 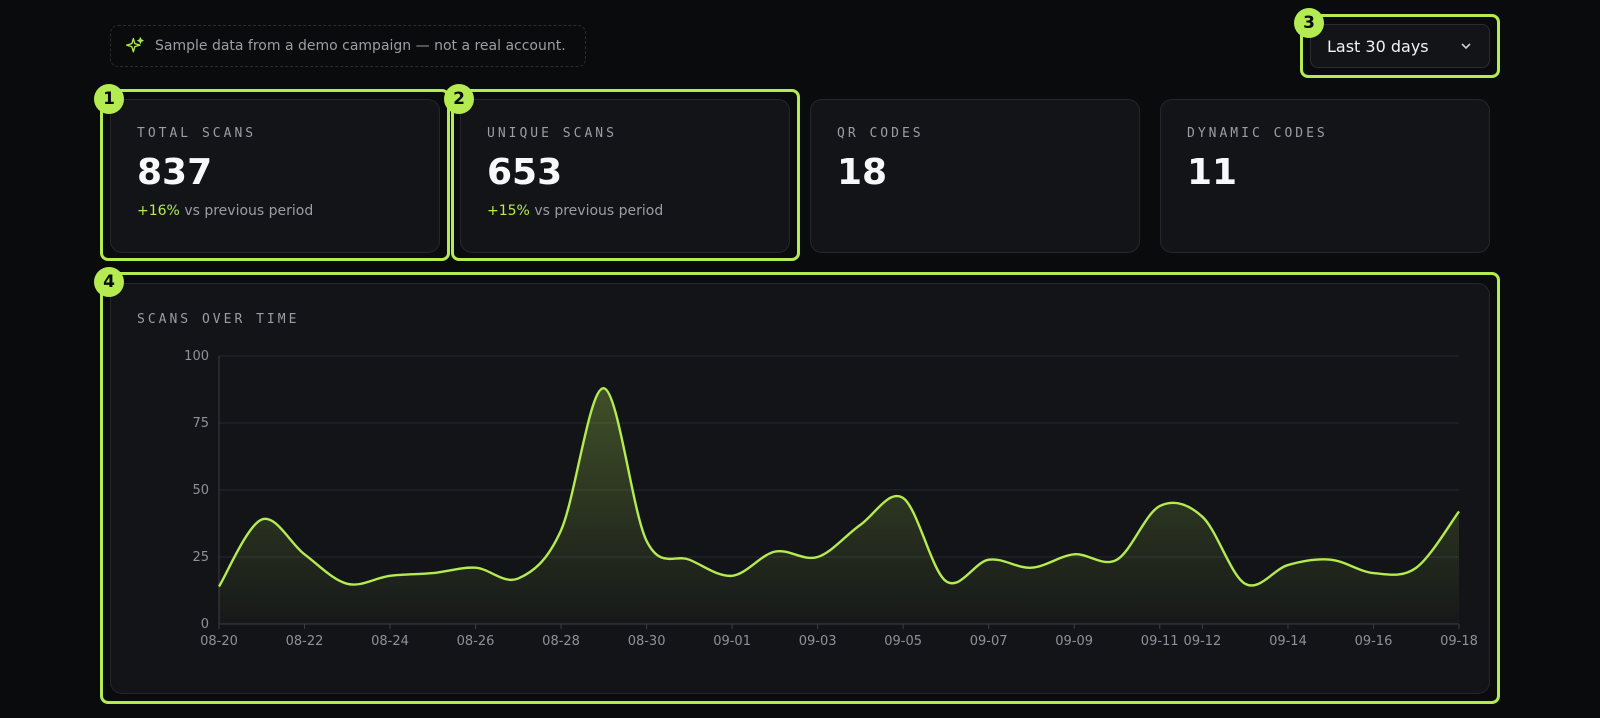 I want to click on date-range-value: Last 30 days, so click(x=1378, y=46).